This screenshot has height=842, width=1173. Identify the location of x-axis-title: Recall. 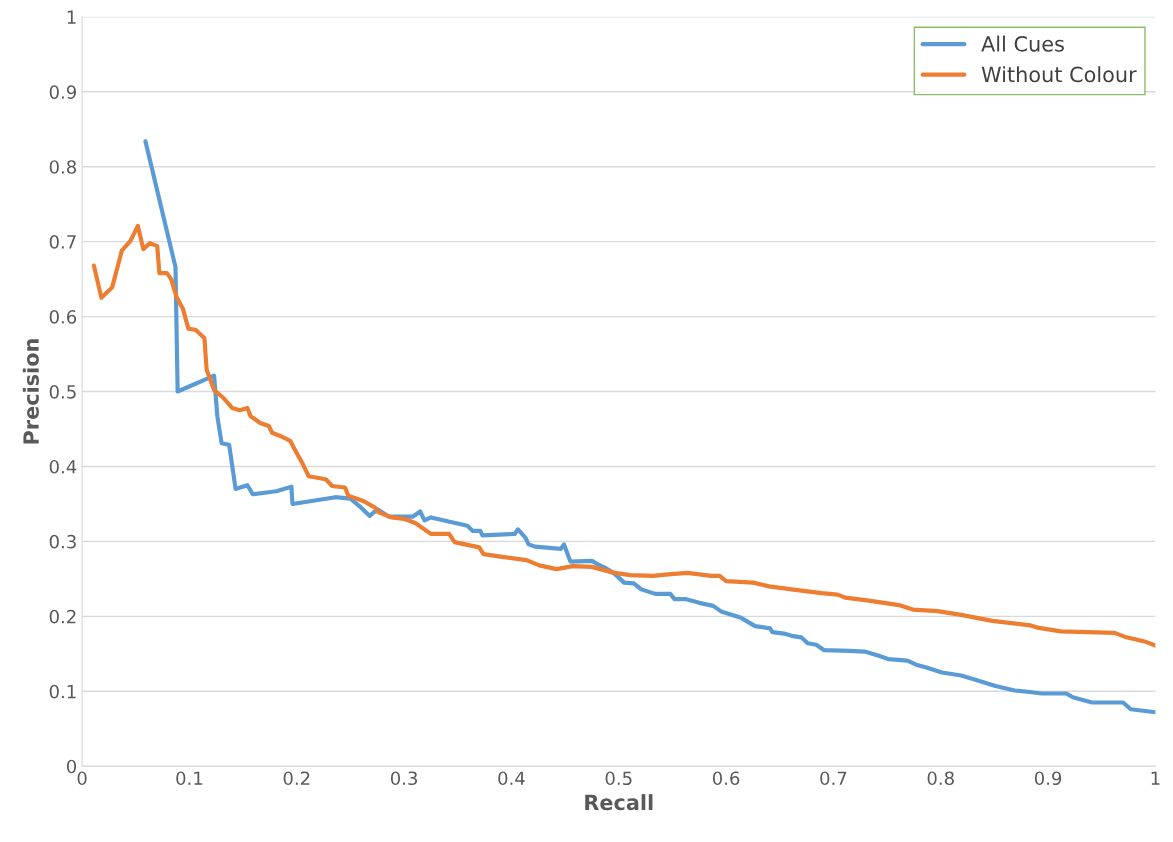
(619, 802).